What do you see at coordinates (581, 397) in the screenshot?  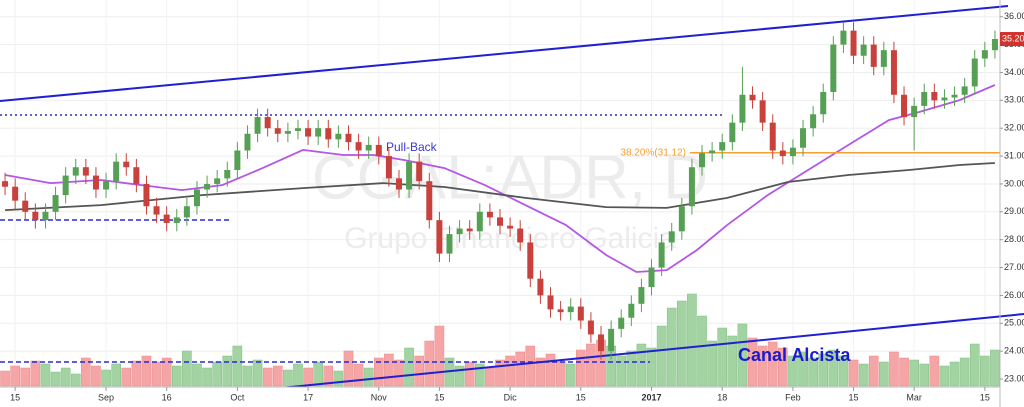 I see `x-tick-label: 15` at bounding box center [581, 397].